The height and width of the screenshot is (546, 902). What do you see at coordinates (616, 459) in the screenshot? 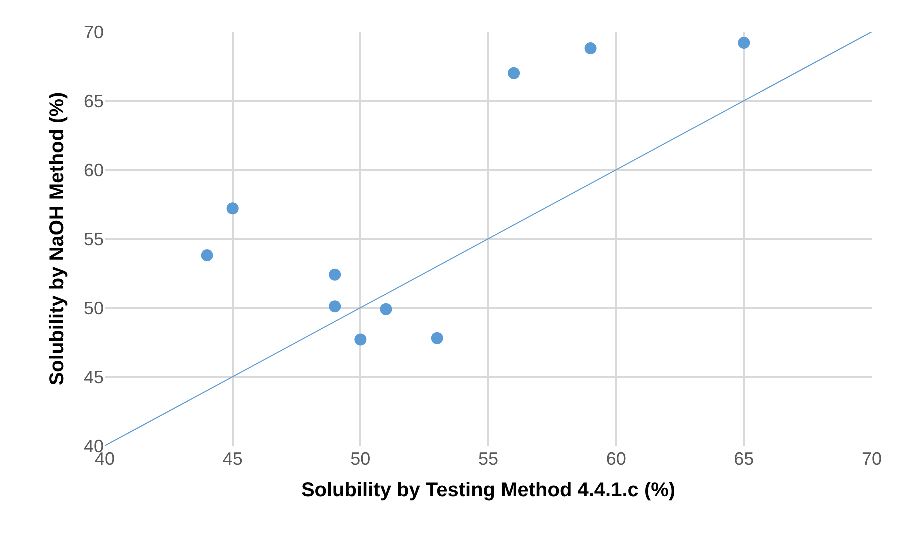
I see `x-tick-label: 60` at bounding box center [616, 459].